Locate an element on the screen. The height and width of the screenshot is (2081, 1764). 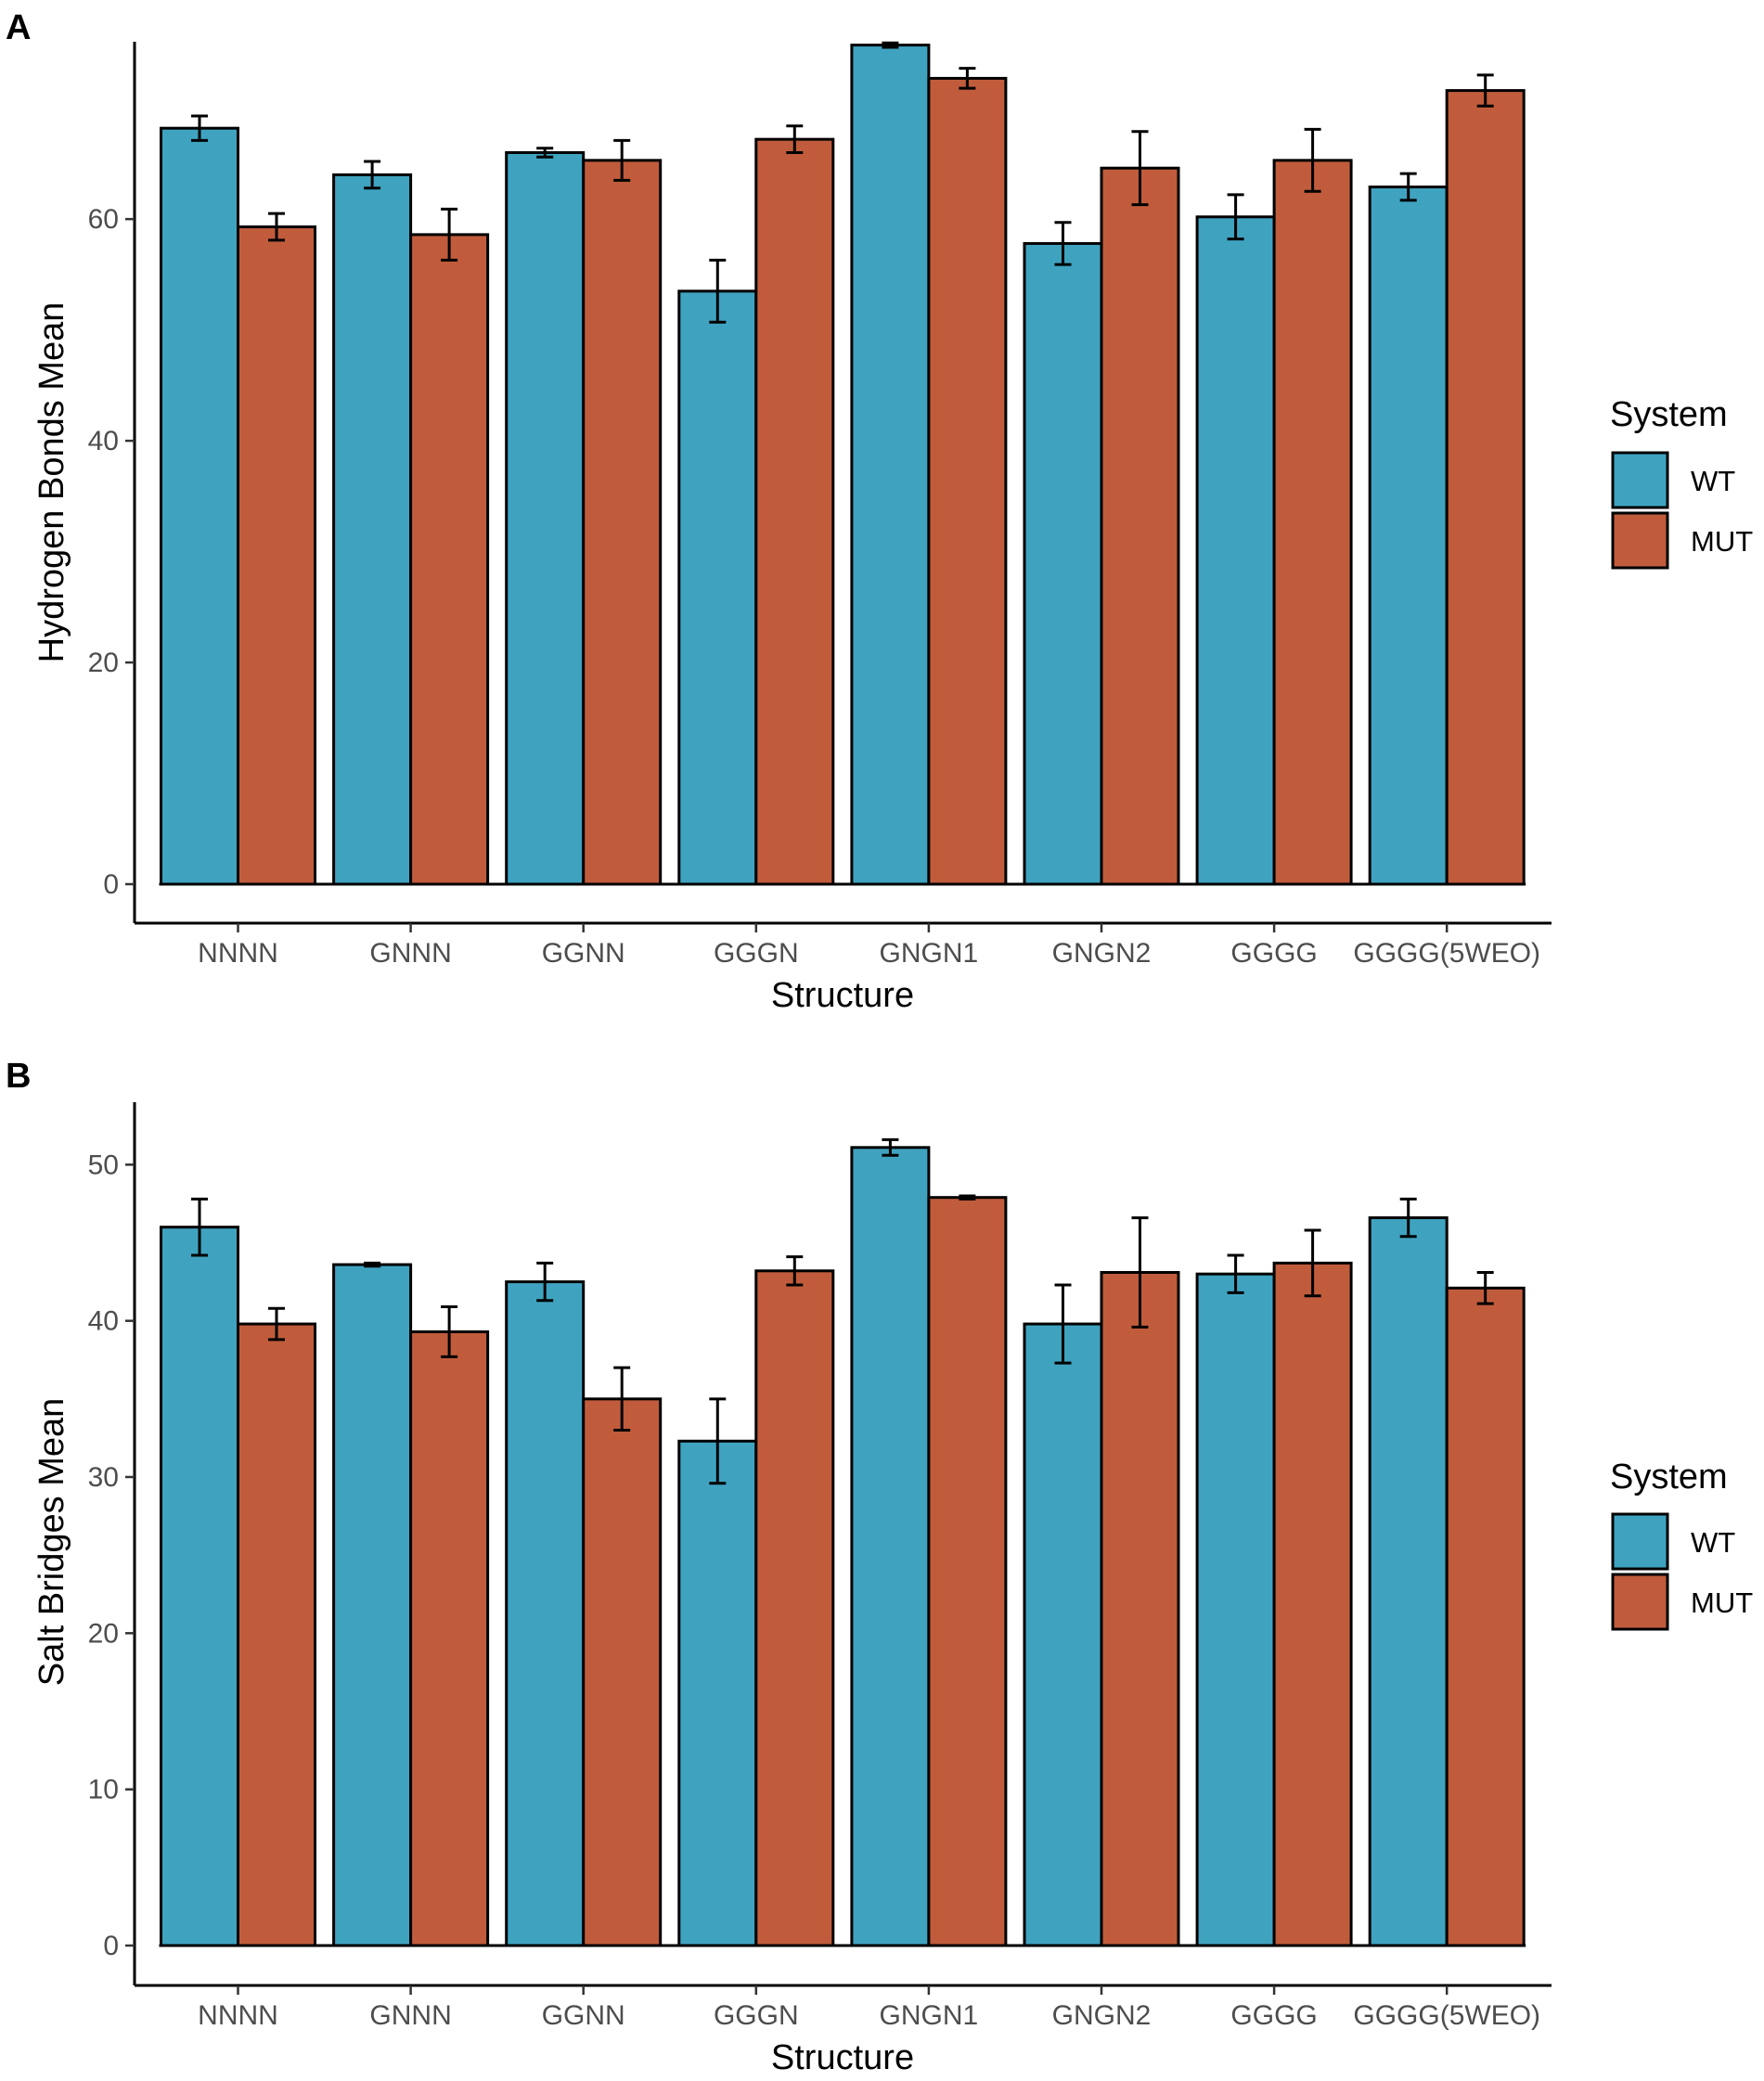
legend-title-b: System is located at coordinates (1669, 1477).